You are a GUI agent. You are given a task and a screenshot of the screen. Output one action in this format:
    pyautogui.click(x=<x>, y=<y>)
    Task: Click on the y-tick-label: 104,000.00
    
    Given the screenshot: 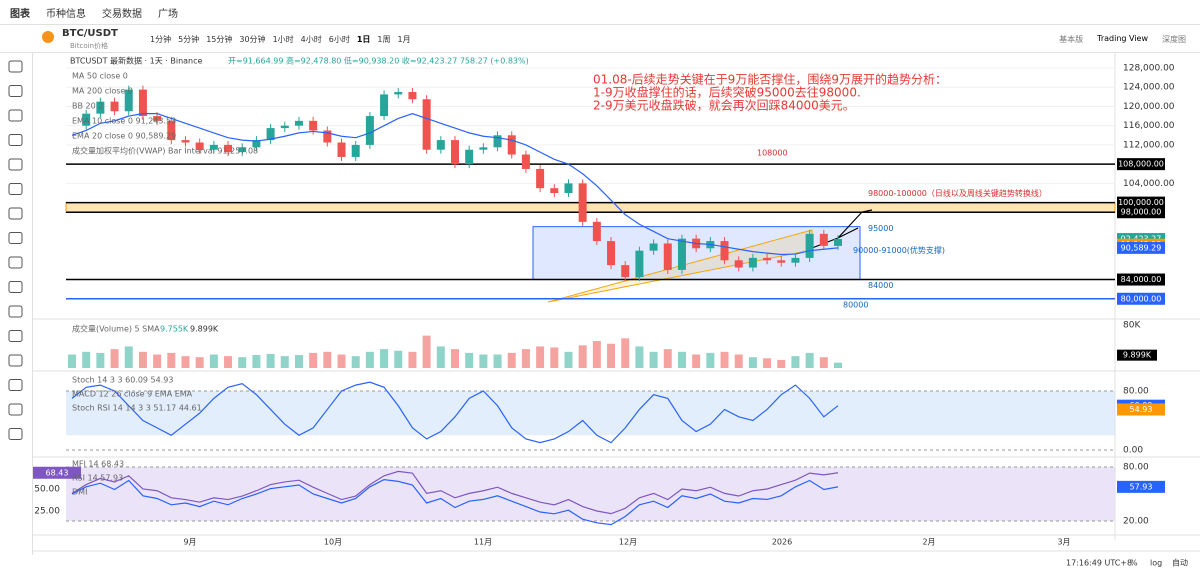 What is the action you would take?
    pyautogui.click(x=1149, y=184)
    